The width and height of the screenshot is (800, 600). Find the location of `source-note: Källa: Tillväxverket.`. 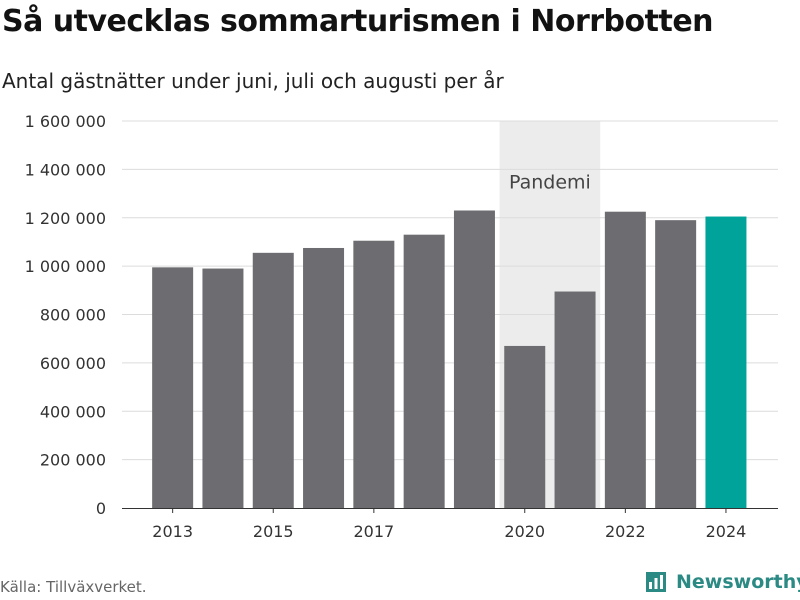

source-note: Källa: Tillväxverket. is located at coordinates (73, 587).